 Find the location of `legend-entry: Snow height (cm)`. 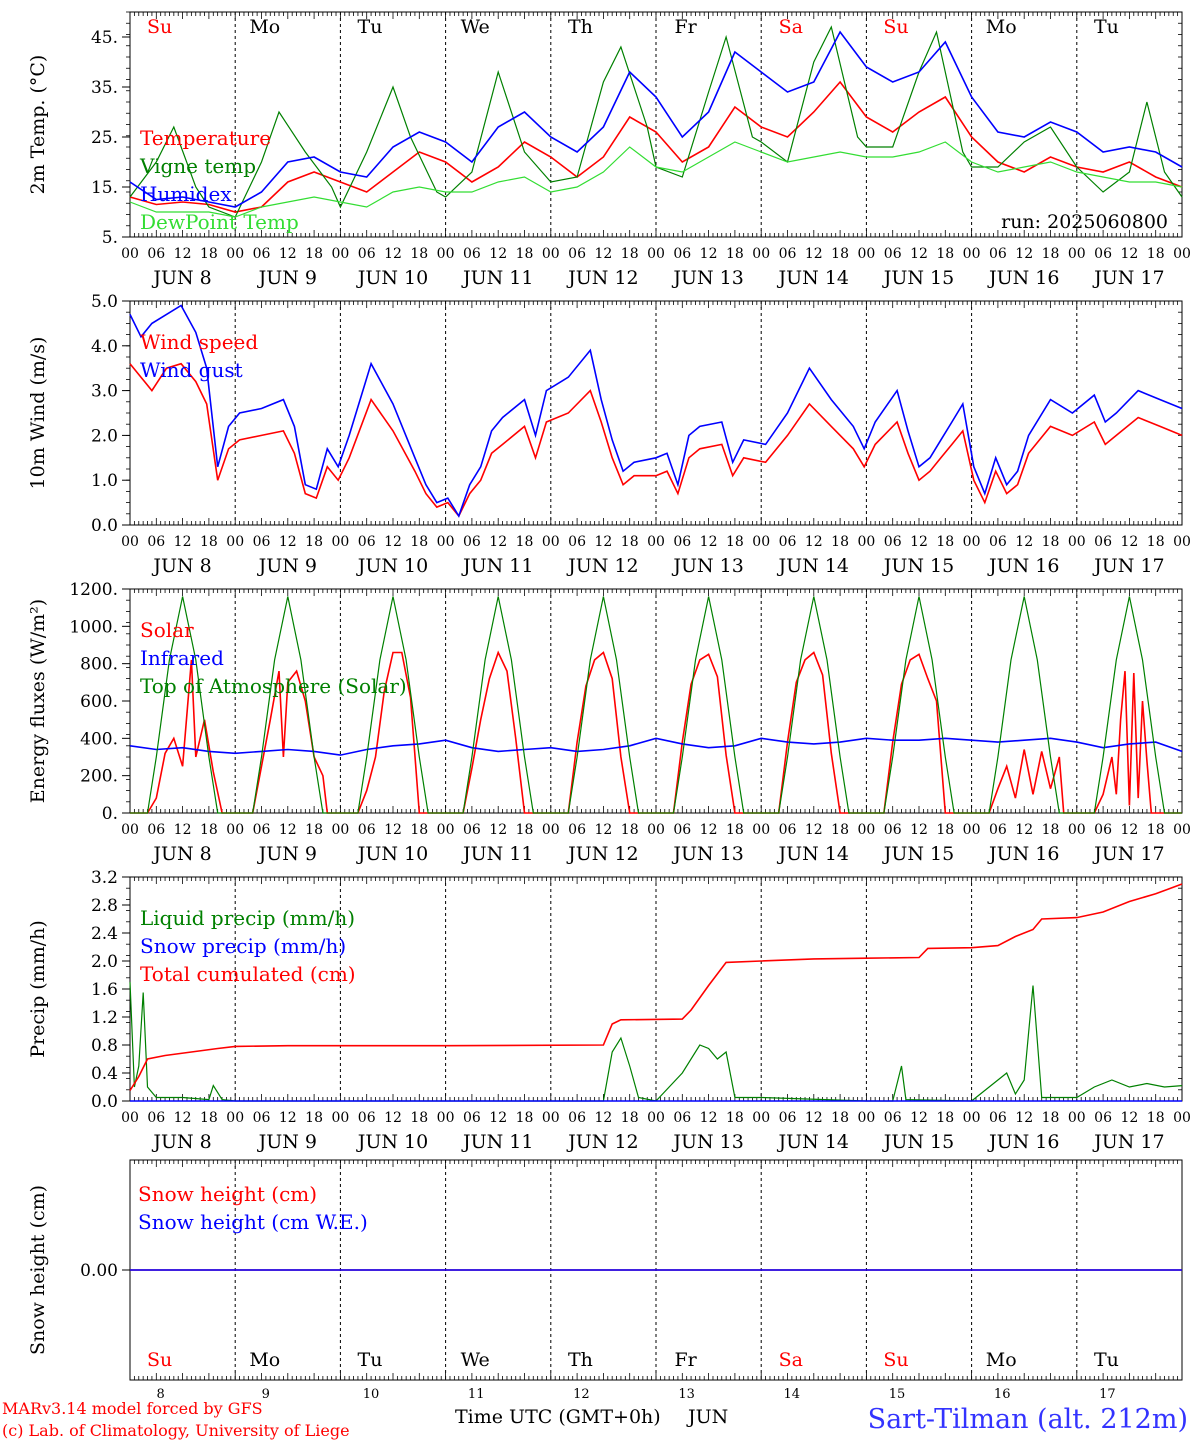

legend-entry: Snow height (cm) is located at coordinates (227, 1194).